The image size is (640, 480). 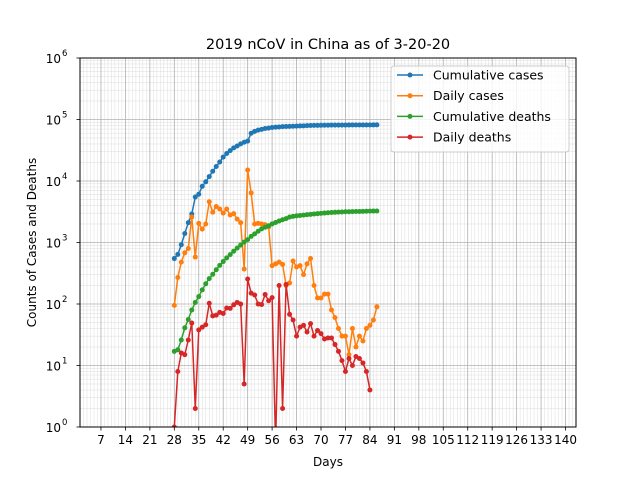 I want to click on legend-entry: Cumulative deaths, so click(x=474, y=116).